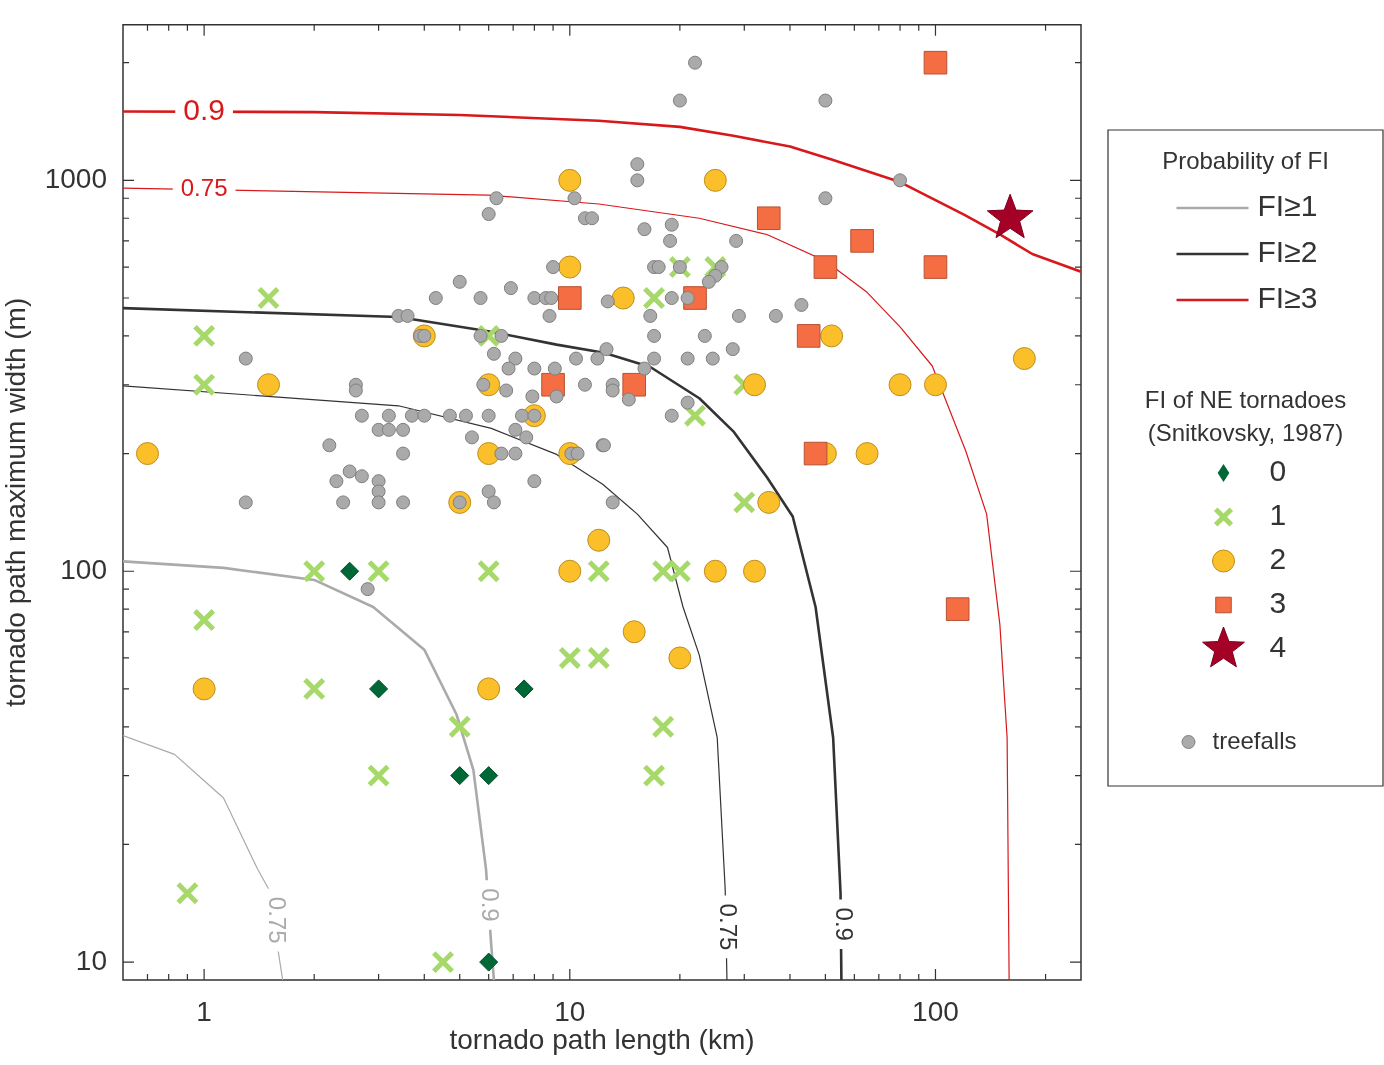 This screenshot has height=1065, width=1384. Describe the element at coordinates (1278, 647) in the screenshot. I see `legend-label: 4` at that location.